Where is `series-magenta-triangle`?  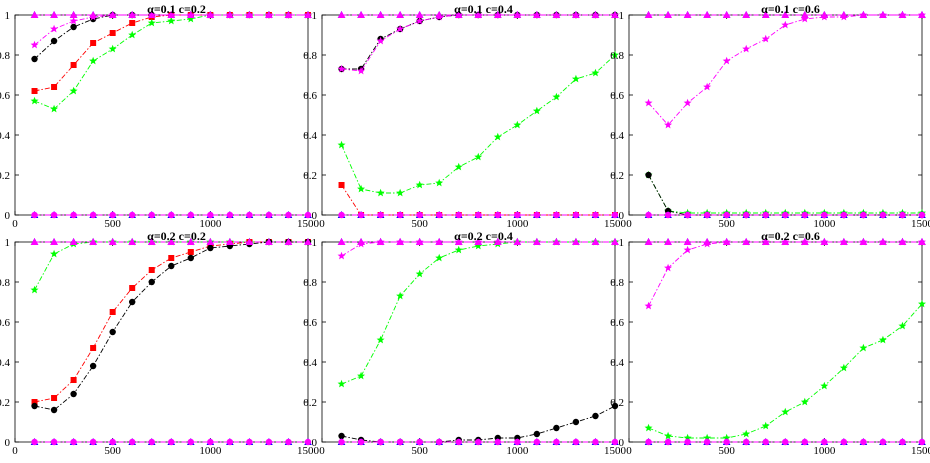
series-magenta-triangle is located at coordinates (478, 241).